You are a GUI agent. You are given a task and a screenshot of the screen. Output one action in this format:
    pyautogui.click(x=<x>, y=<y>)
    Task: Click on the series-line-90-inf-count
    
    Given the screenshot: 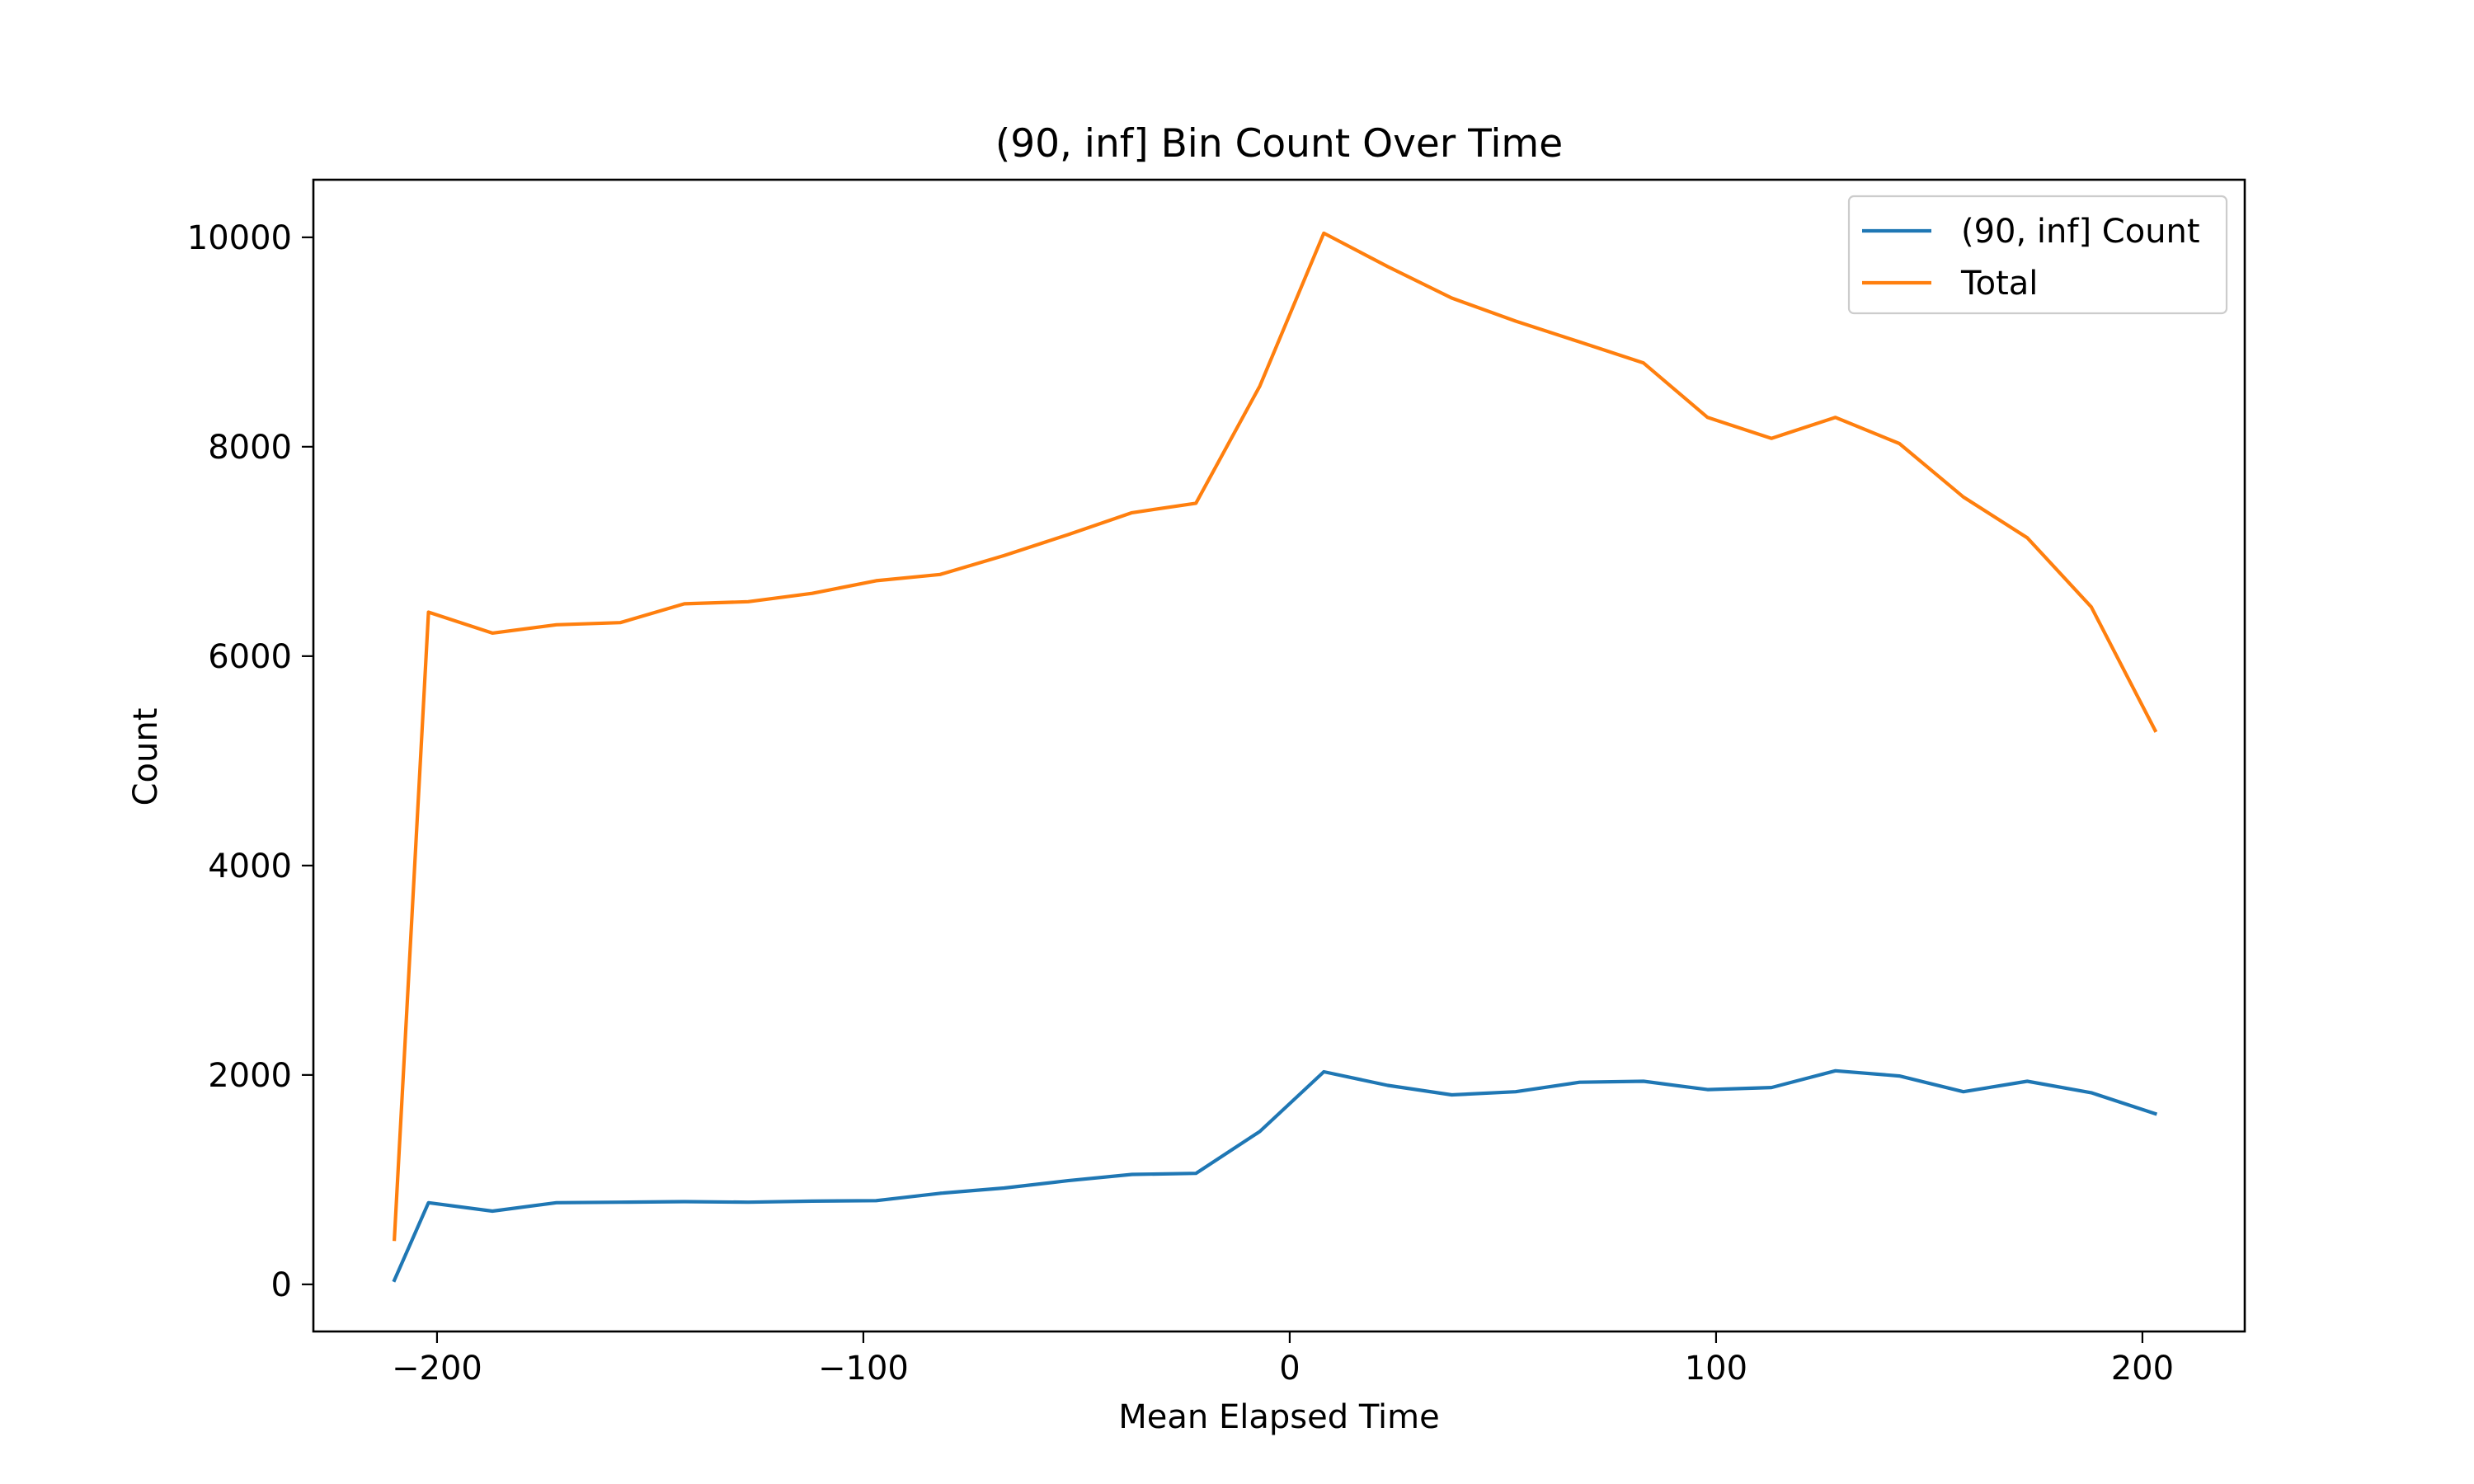 What is the action you would take?
    pyautogui.click(x=1275, y=1175)
    